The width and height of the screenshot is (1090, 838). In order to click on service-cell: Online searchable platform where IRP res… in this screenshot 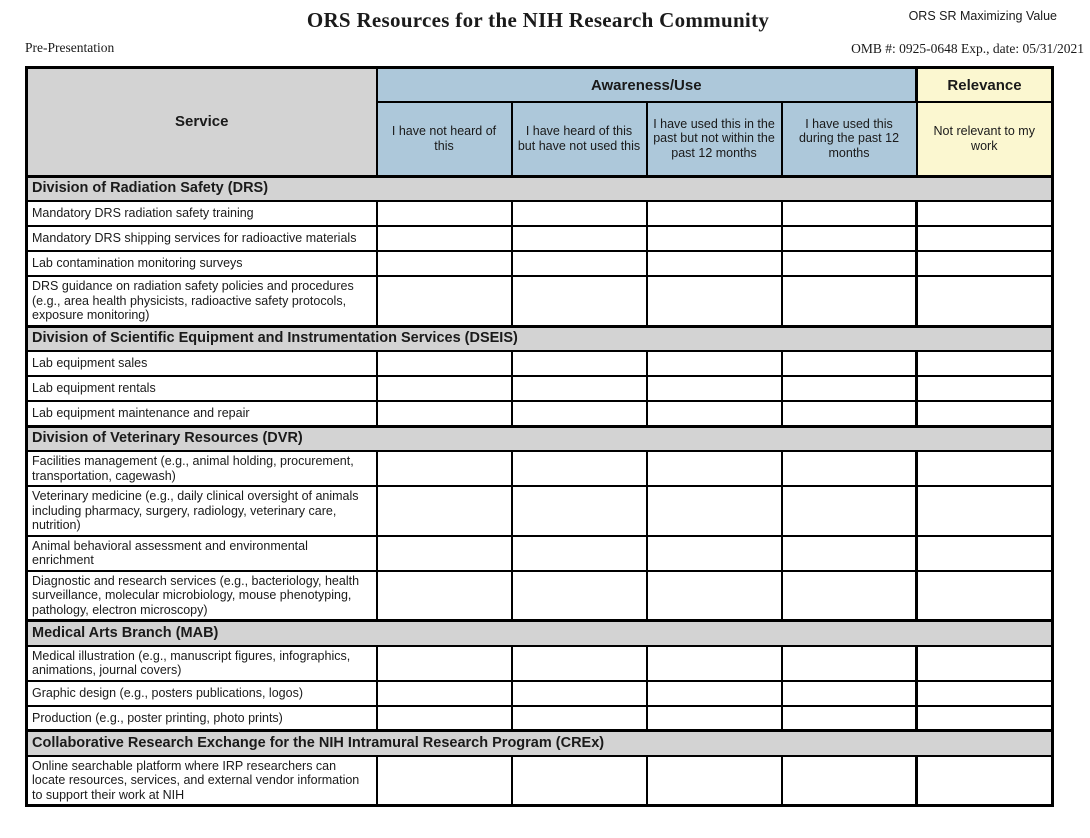, I will do `click(201, 780)`.